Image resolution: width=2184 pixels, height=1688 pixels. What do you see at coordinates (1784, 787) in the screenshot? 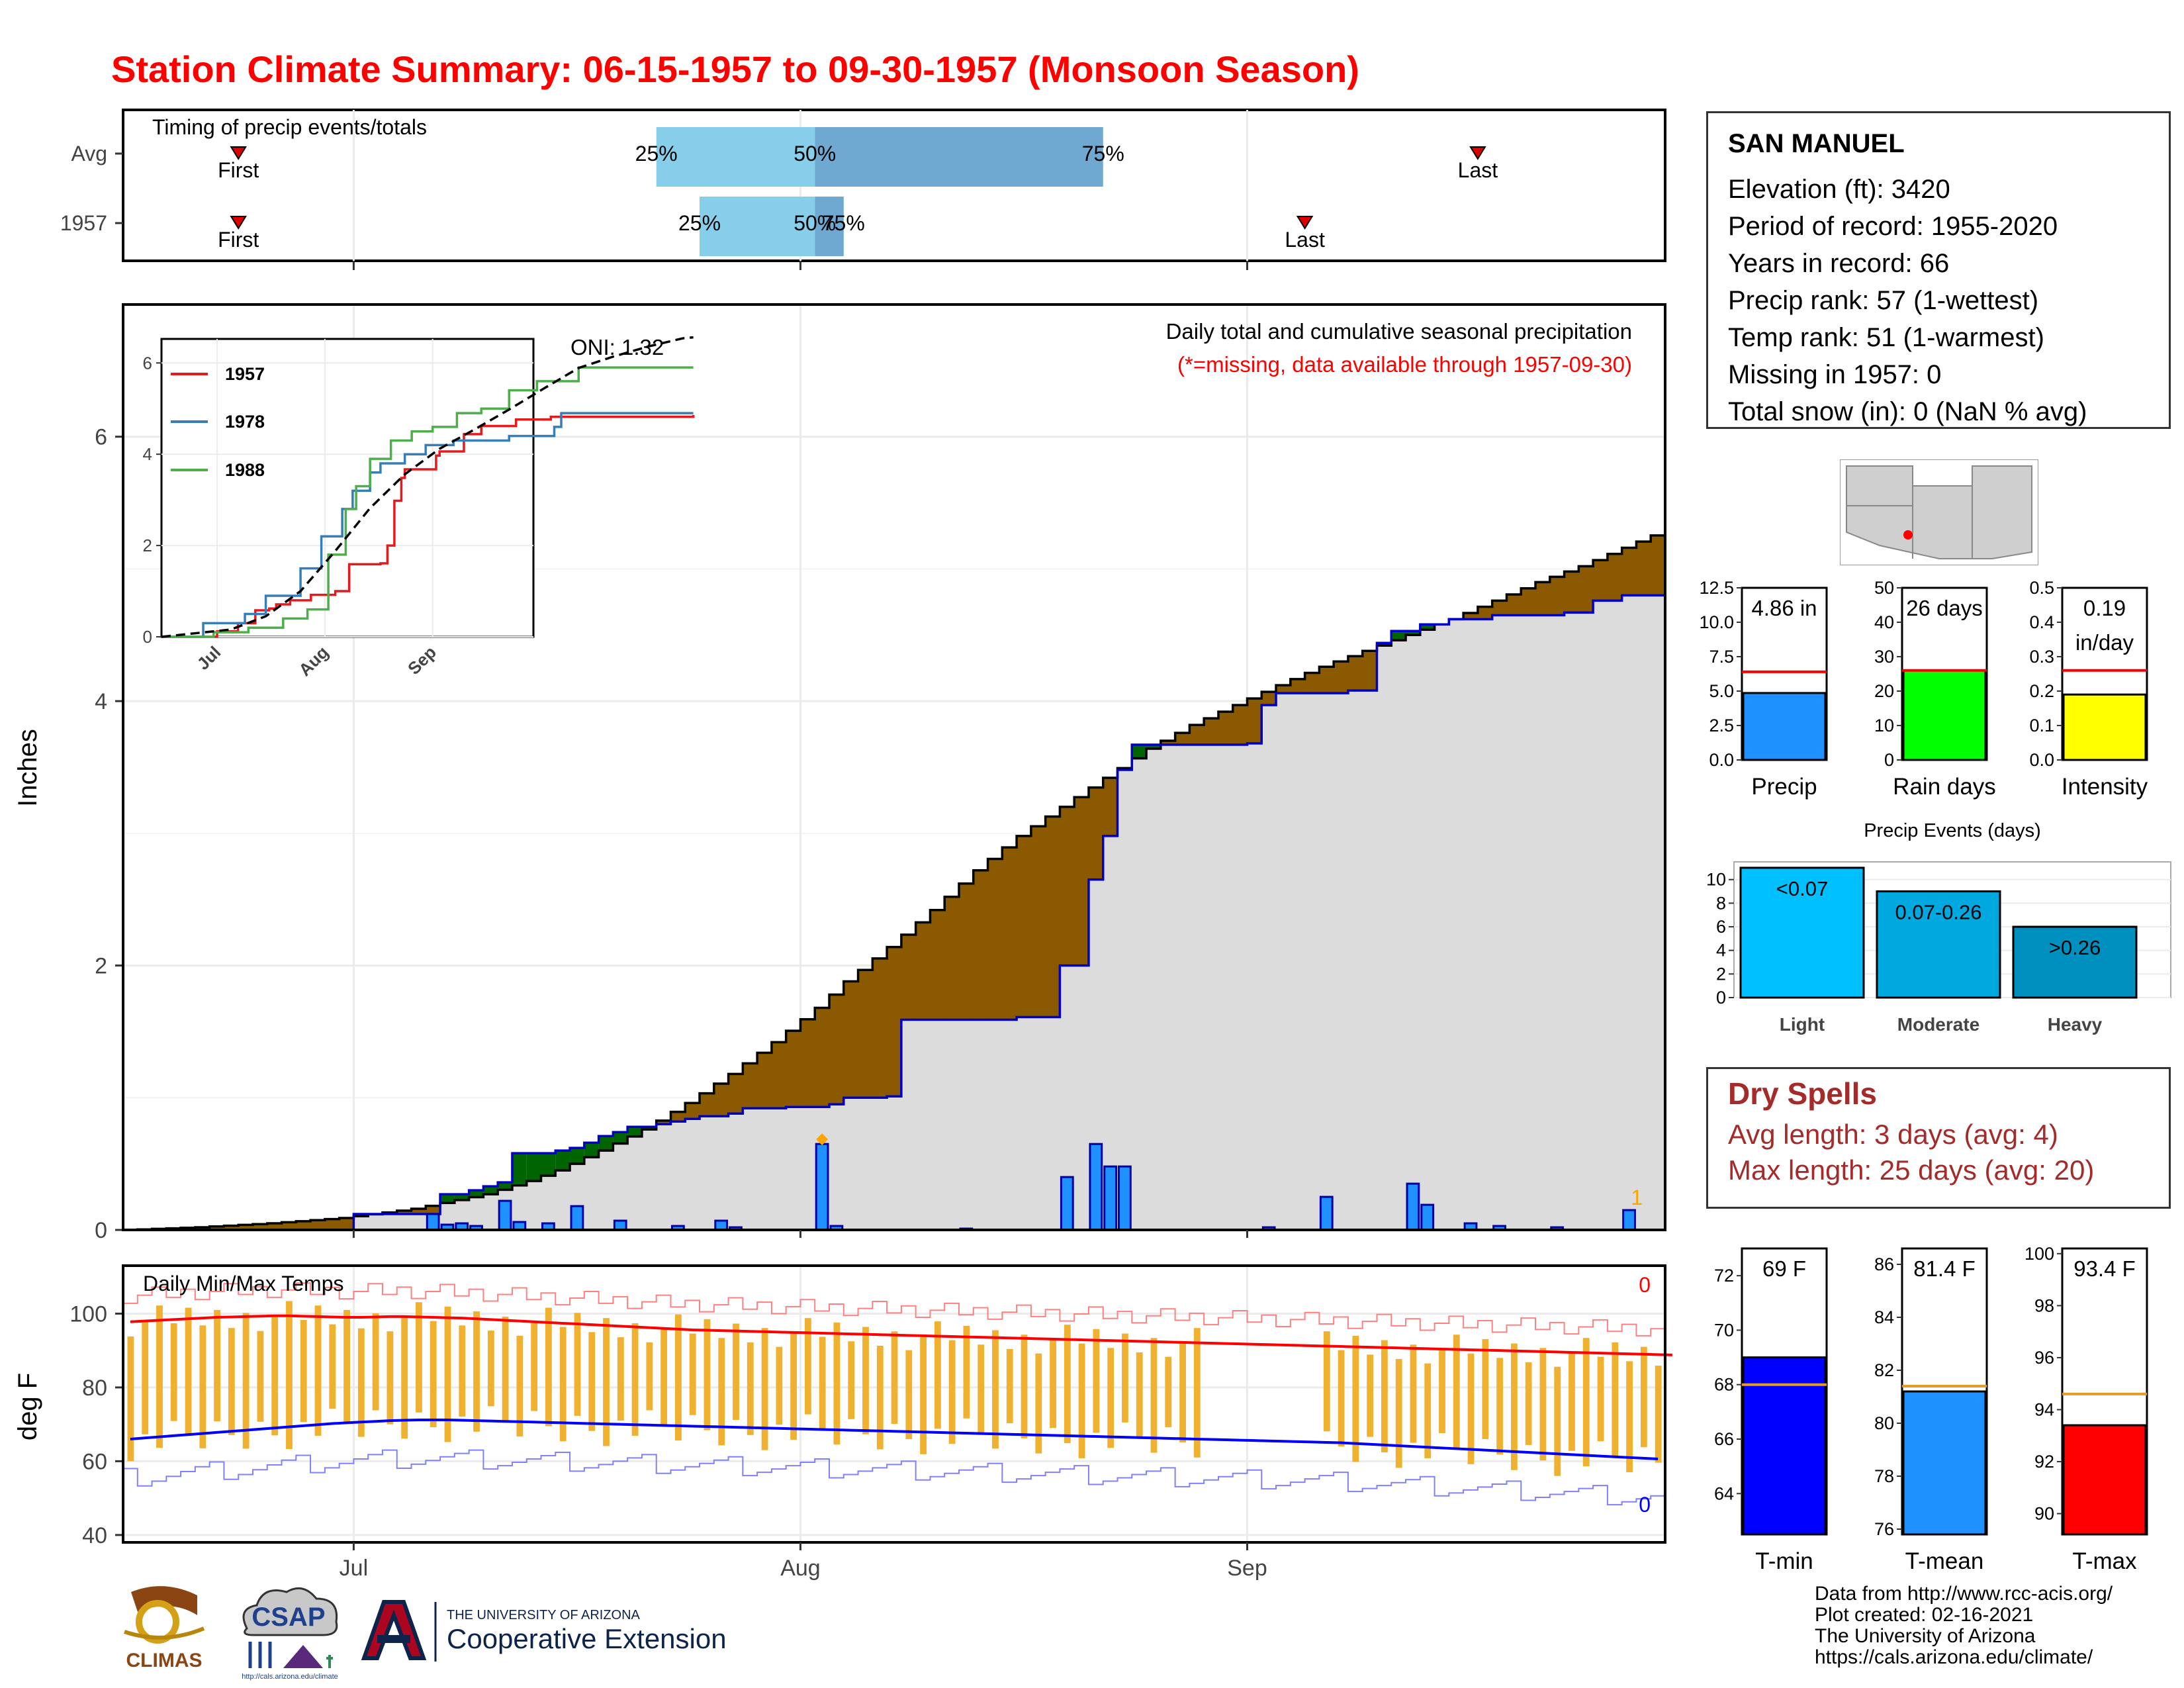
I see `precip-stat-category-label: Precip` at bounding box center [1784, 787].